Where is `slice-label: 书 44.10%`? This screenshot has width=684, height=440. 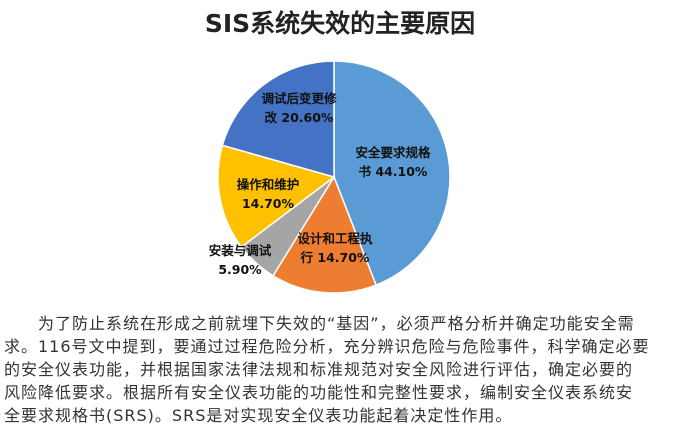 slice-label: 书 44.10% is located at coordinates (393, 171).